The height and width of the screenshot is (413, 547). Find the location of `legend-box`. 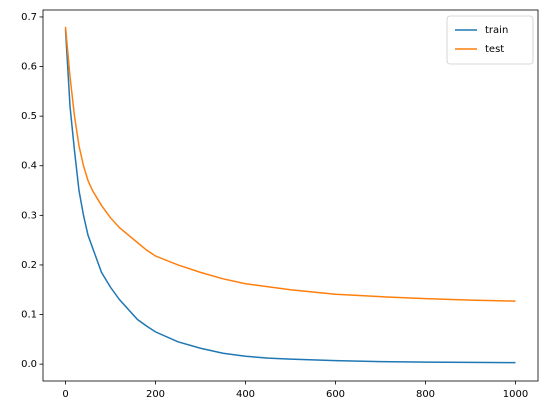

legend-box is located at coordinates (490, 40).